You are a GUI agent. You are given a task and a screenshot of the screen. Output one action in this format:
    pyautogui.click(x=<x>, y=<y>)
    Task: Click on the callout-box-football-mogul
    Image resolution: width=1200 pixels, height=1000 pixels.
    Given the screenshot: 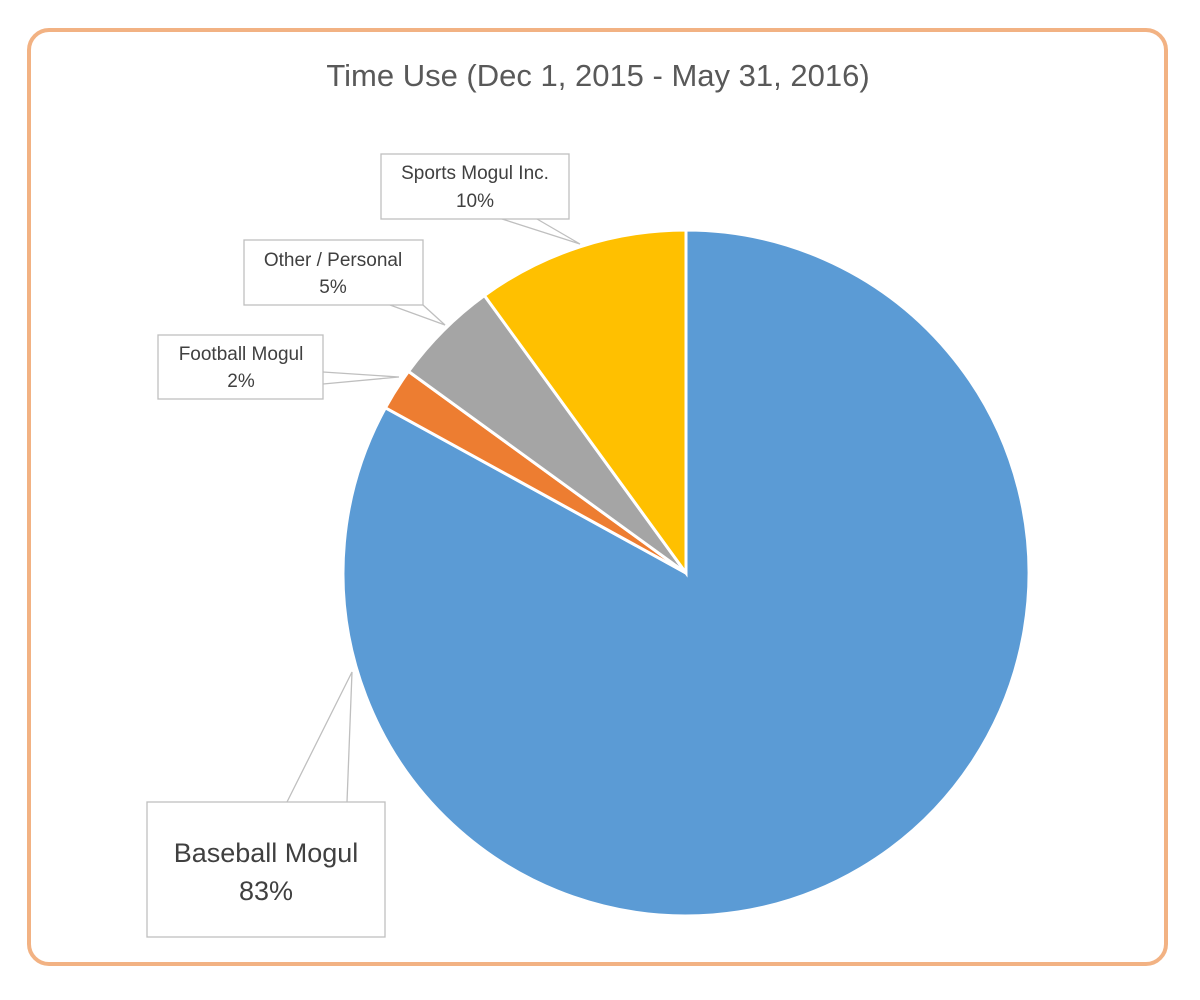 What is the action you would take?
    pyautogui.click(x=240, y=367)
    